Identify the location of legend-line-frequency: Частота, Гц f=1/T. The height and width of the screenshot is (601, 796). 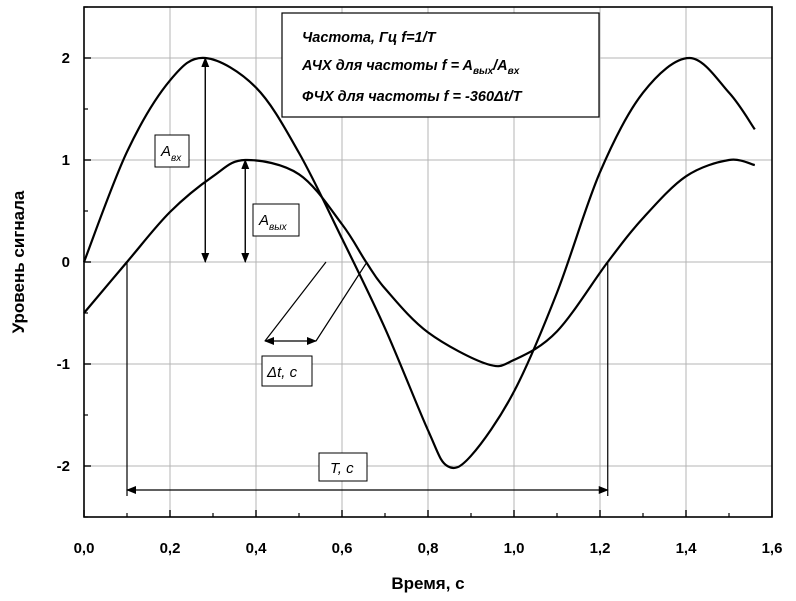
(369, 38).